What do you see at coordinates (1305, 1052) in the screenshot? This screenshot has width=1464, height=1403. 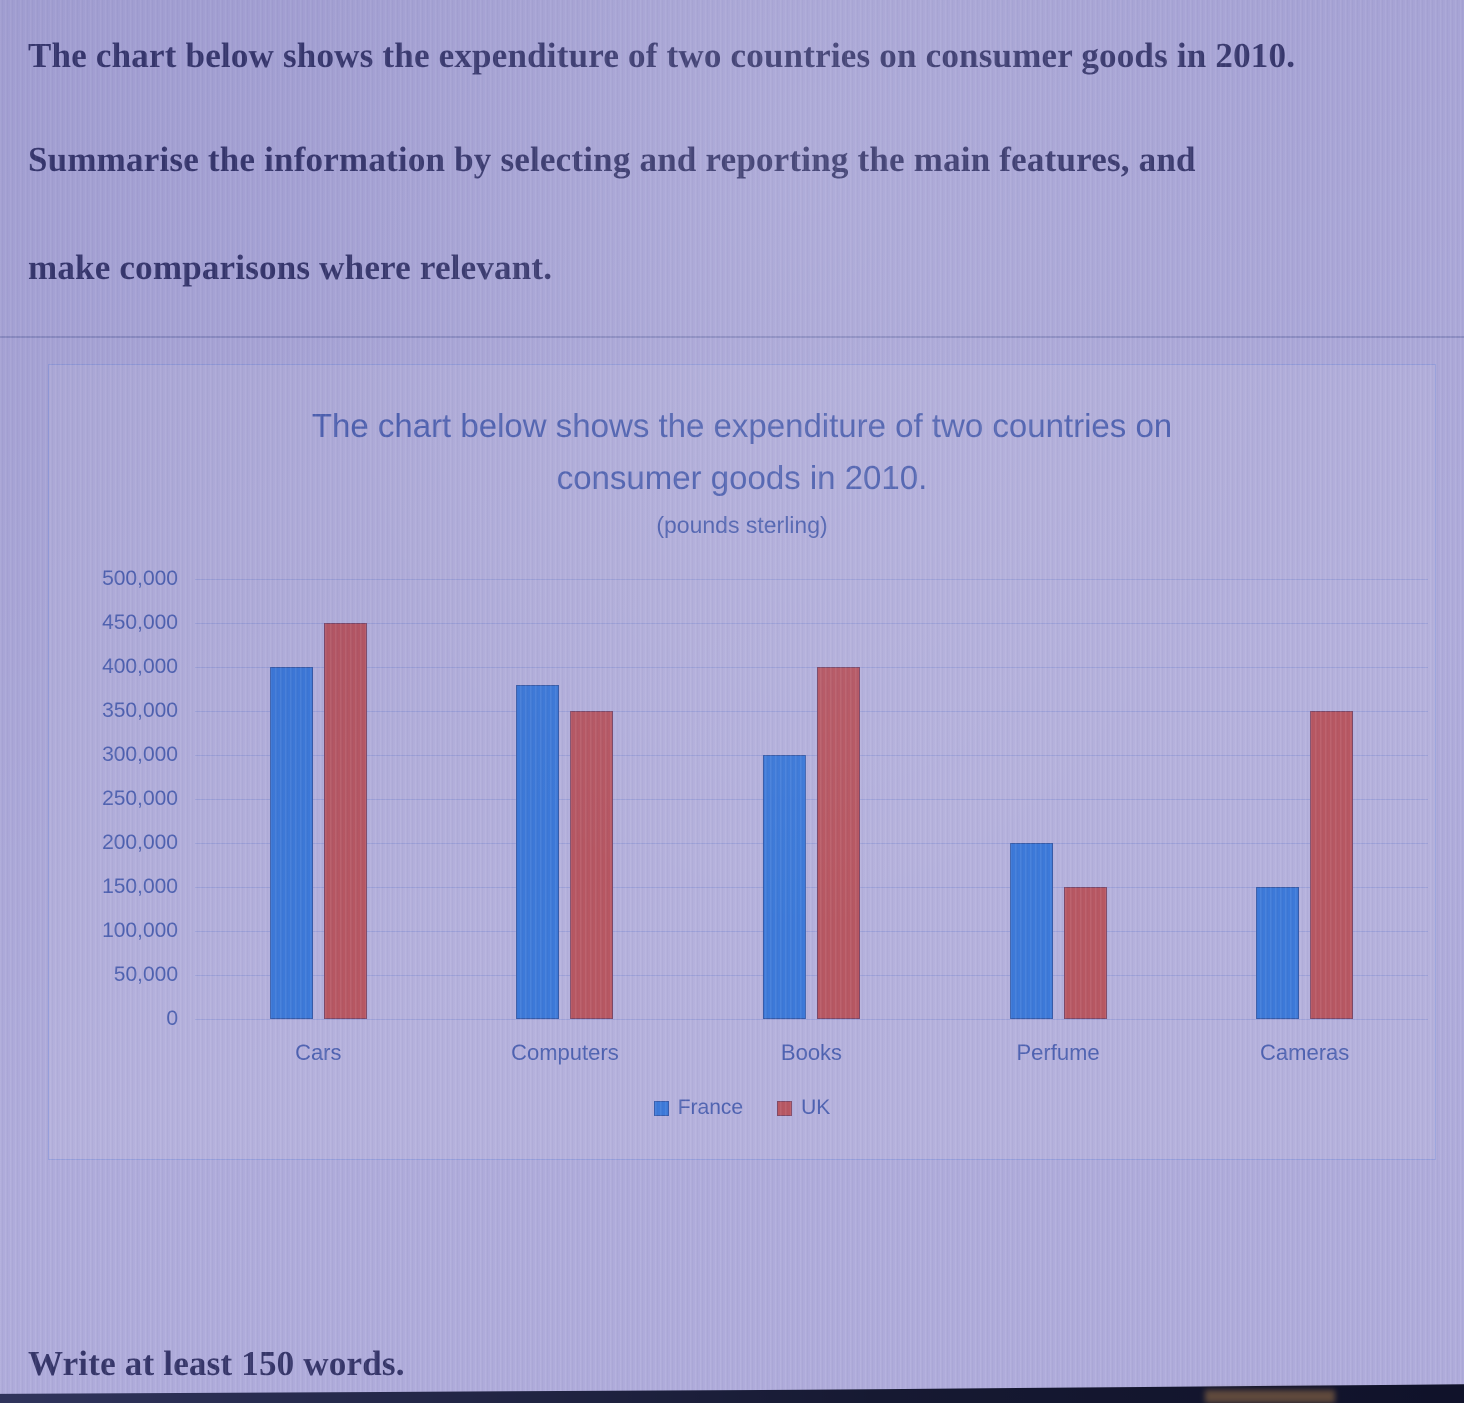 I see `x-axis-label-cameras: Cameras` at bounding box center [1305, 1052].